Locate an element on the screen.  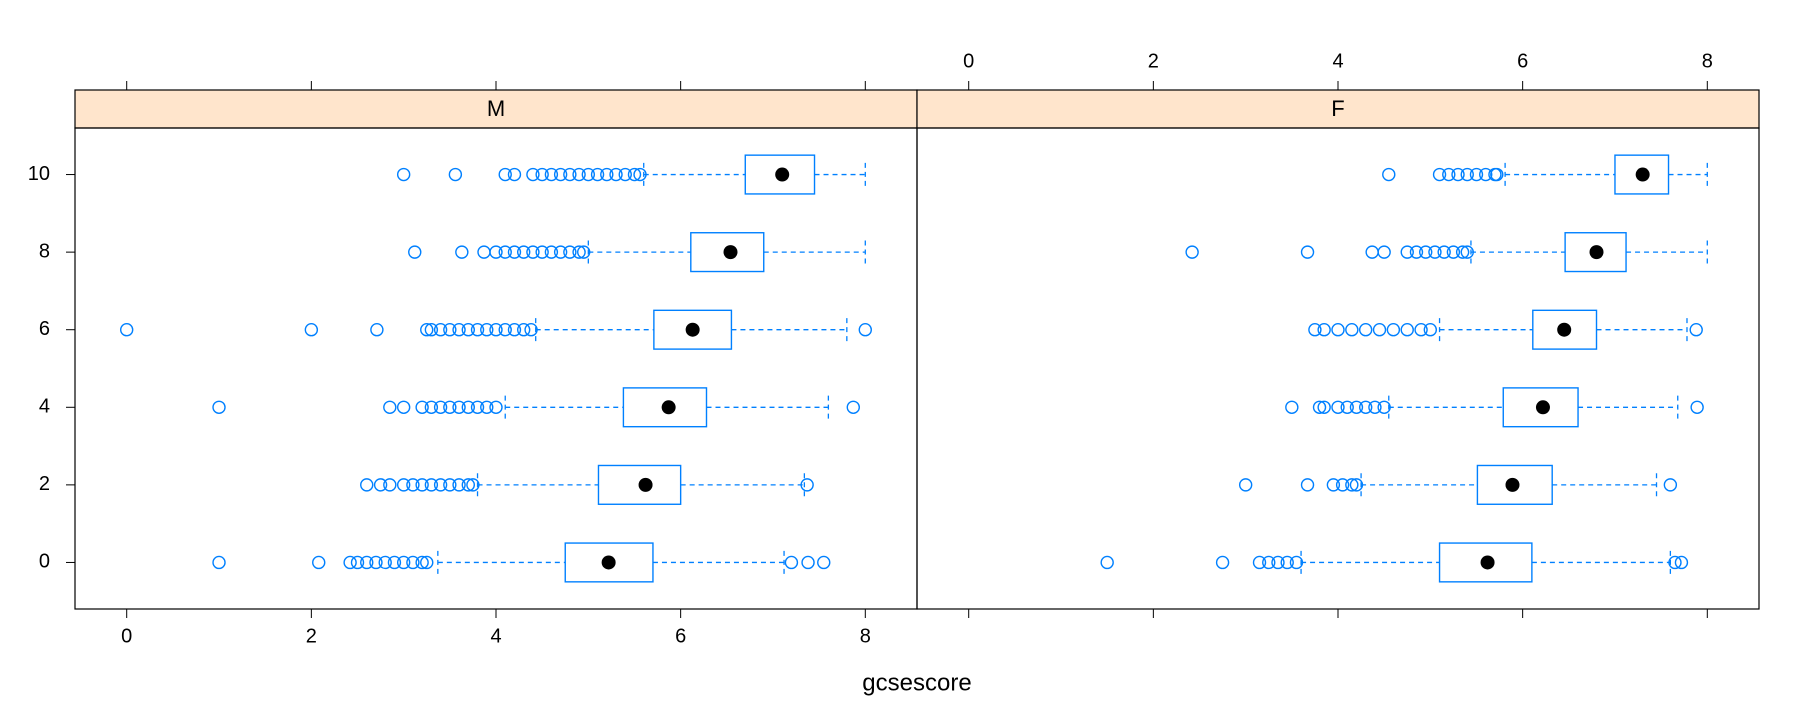
y-tick-label: 8 is located at coordinates (44, 251).